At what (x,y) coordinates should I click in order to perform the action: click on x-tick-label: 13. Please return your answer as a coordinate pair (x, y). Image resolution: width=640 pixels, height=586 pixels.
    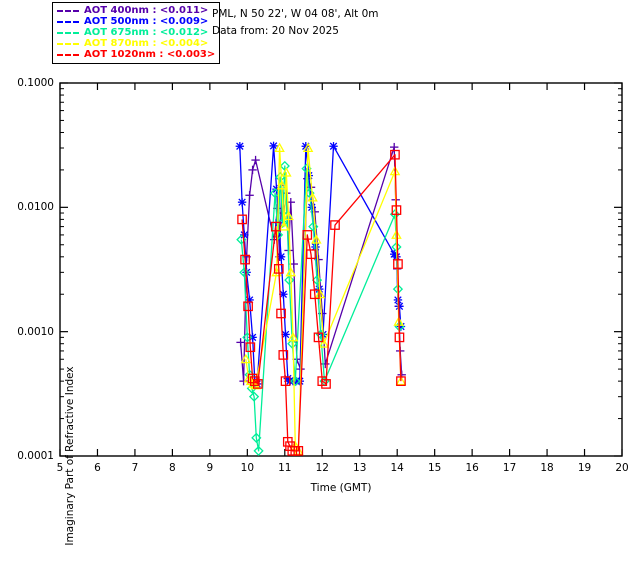
    Looking at the image, I should click on (360, 468).